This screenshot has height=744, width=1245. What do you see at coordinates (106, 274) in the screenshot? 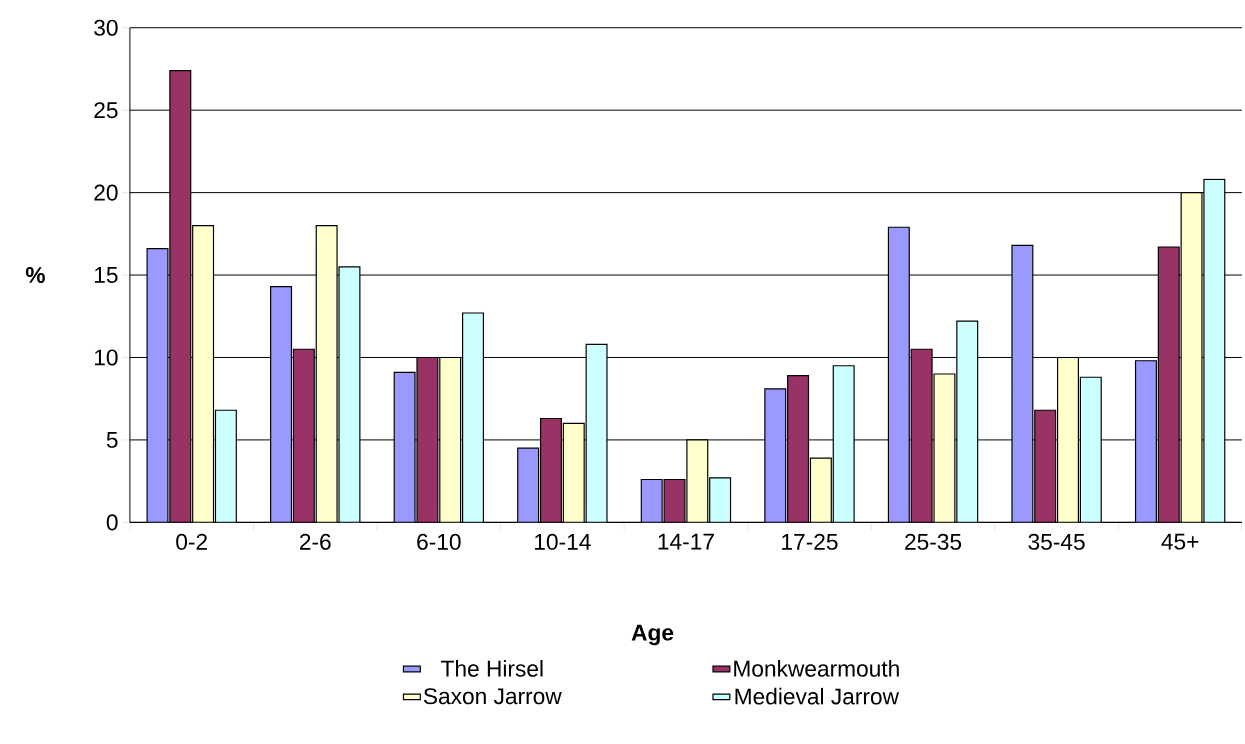
I see `y-tick-label: 15` at bounding box center [106, 274].